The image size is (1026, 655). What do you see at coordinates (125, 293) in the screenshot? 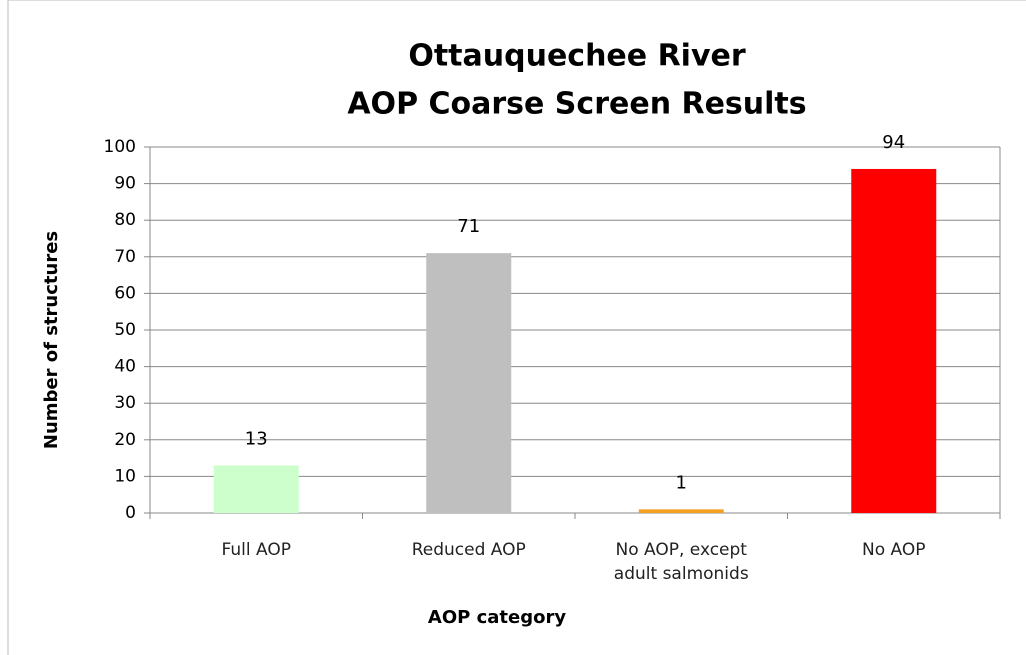
I see `y-tick-label: 60` at bounding box center [125, 293].